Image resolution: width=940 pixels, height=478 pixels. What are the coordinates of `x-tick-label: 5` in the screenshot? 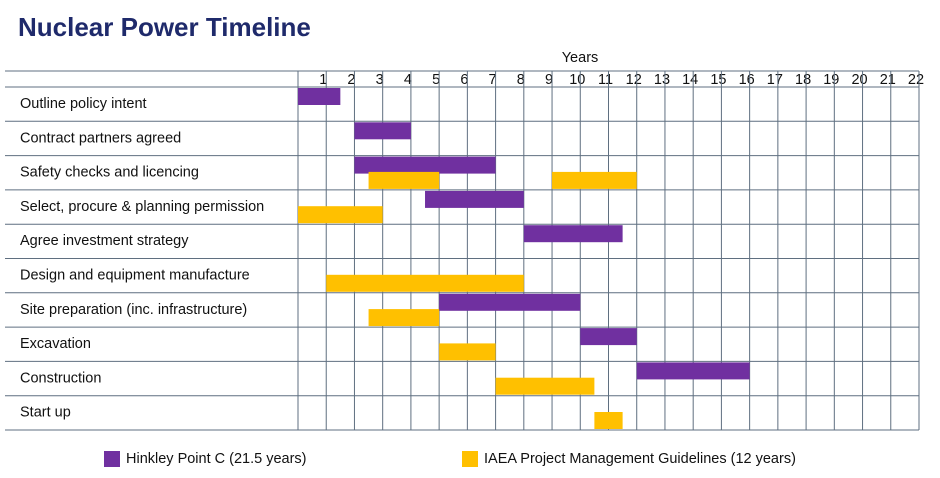 It's located at (436, 80).